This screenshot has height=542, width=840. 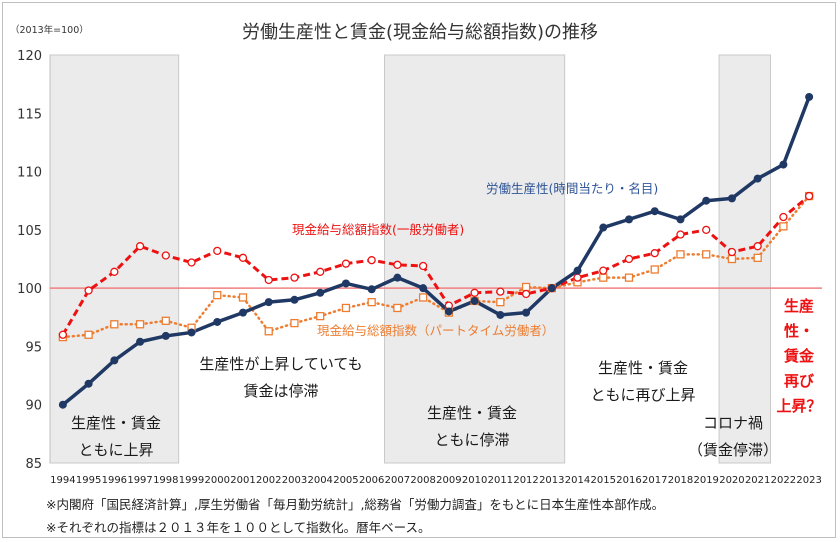 I want to click on x-tick-label: 2006, so click(x=371, y=480).